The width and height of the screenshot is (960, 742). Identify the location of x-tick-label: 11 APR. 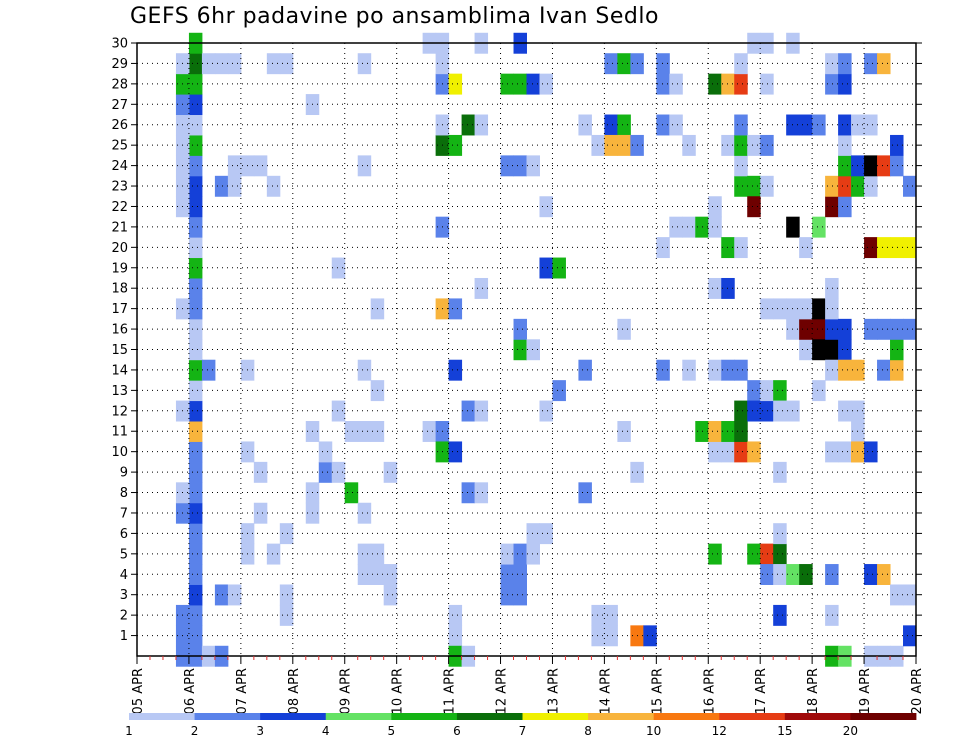
(450, 691).